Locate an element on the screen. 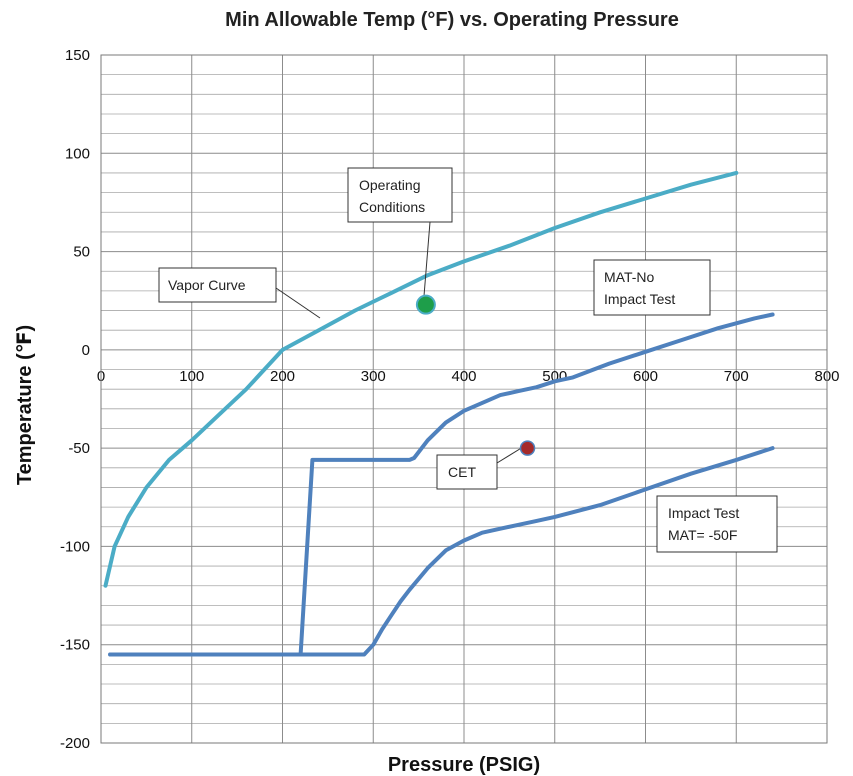 The width and height of the screenshot is (853, 776). impact-test-box is located at coordinates (717, 524).